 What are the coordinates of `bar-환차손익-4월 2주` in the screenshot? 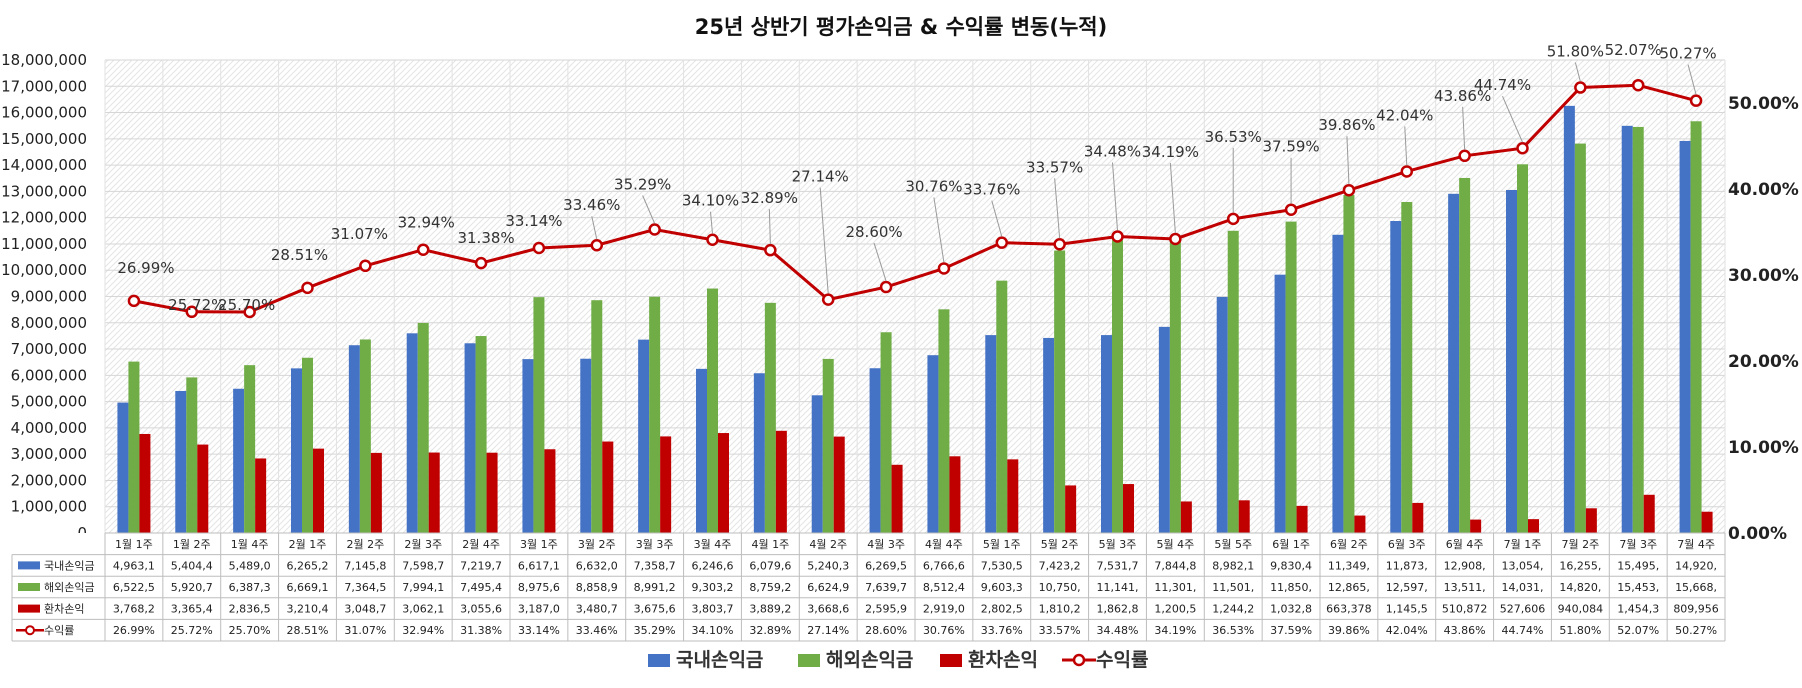 It's located at (839, 484).